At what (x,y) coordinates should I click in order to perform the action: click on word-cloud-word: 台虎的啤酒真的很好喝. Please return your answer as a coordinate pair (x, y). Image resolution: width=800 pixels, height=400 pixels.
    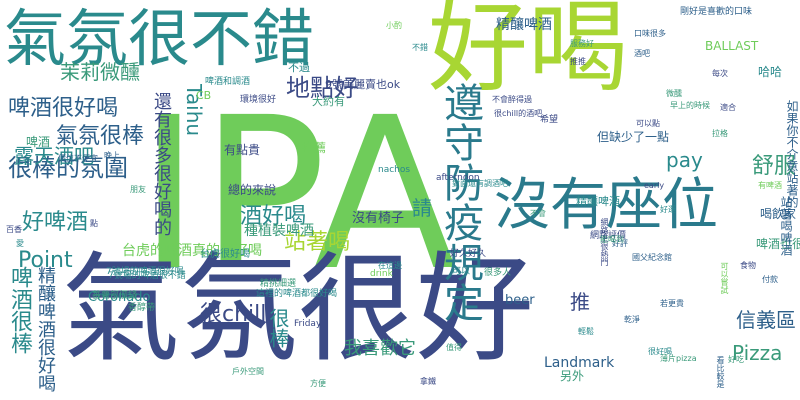
    Looking at the image, I should click on (192, 251).